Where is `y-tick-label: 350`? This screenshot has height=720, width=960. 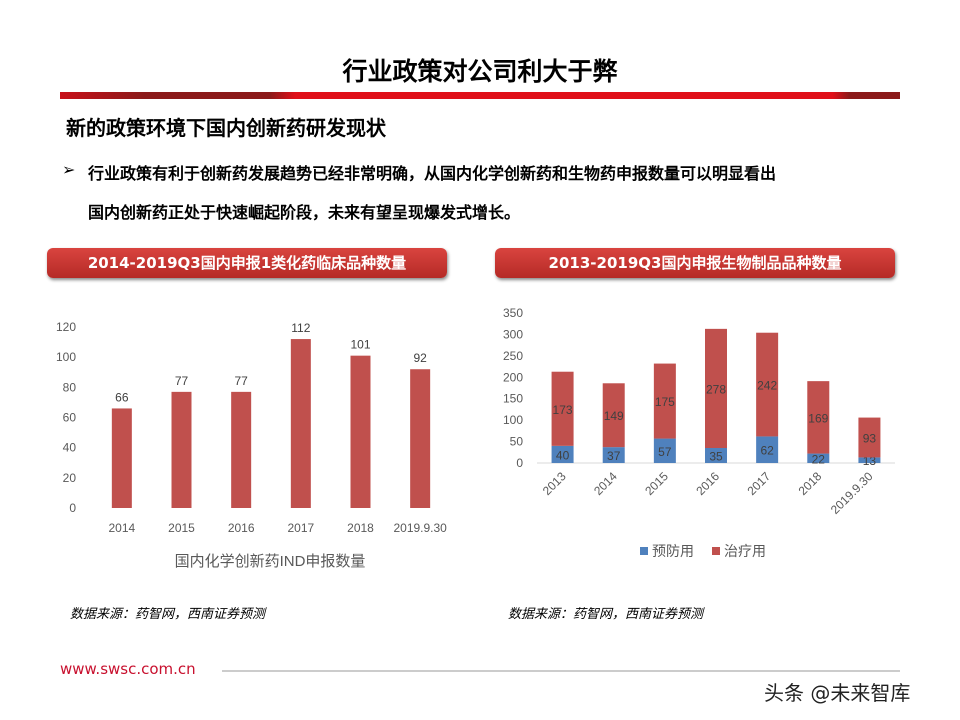 y-tick-label: 350 is located at coordinates (513, 313).